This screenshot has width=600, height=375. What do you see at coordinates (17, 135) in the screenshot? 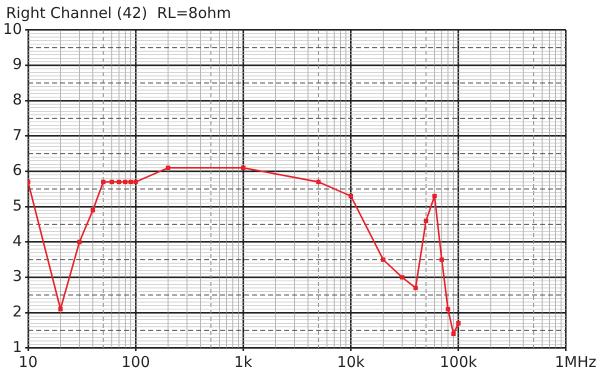
I see `y-tick-label: 7` at bounding box center [17, 135].